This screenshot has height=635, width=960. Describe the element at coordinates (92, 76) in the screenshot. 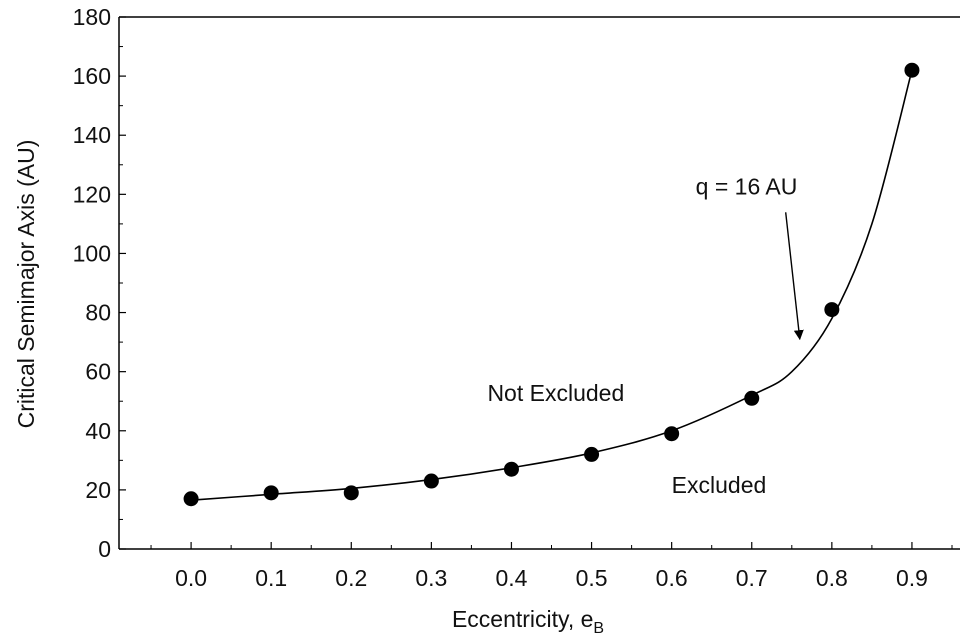

I see `y-tick-label: 160` at that location.